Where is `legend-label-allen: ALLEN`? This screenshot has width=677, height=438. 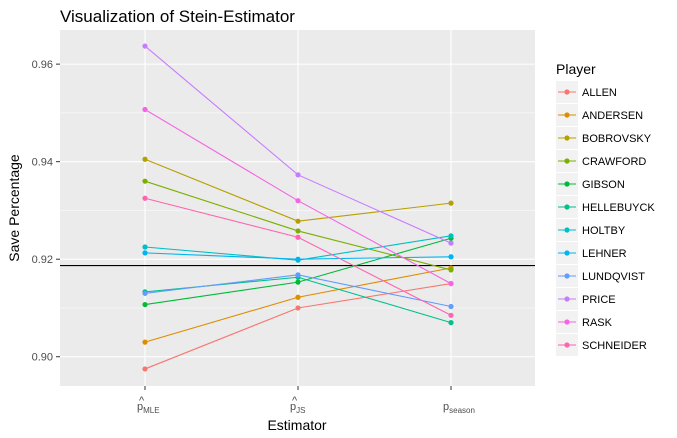 legend-label-allen: ALLEN is located at coordinates (599, 93).